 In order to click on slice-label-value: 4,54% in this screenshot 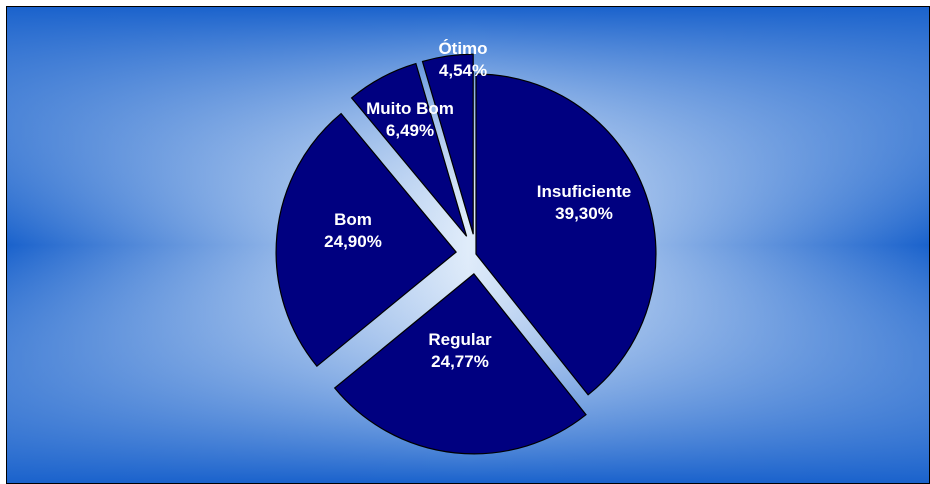, I will do `click(463, 70)`.